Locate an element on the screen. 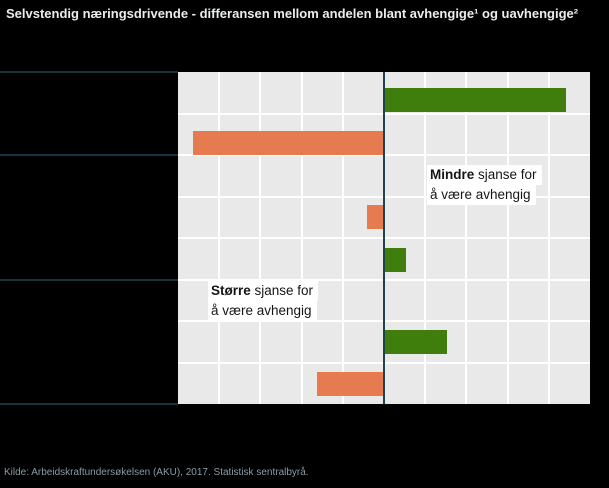 This screenshot has width=609, height=488. annotation-storre: Større sjanse for å være avhengig is located at coordinates (263, 301).